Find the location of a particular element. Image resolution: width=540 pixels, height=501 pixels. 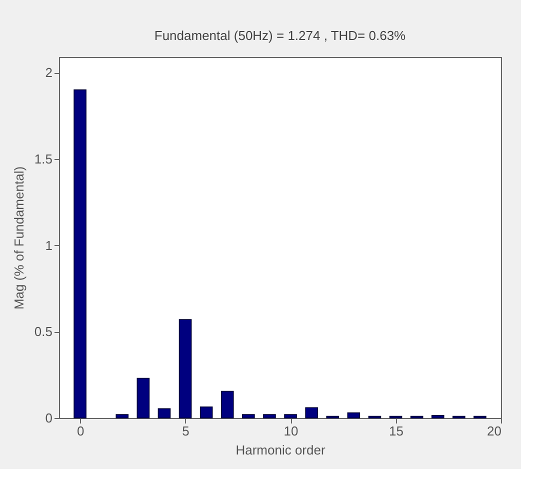

x-axis-title: Harmonic order is located at coordinates (281, 450).